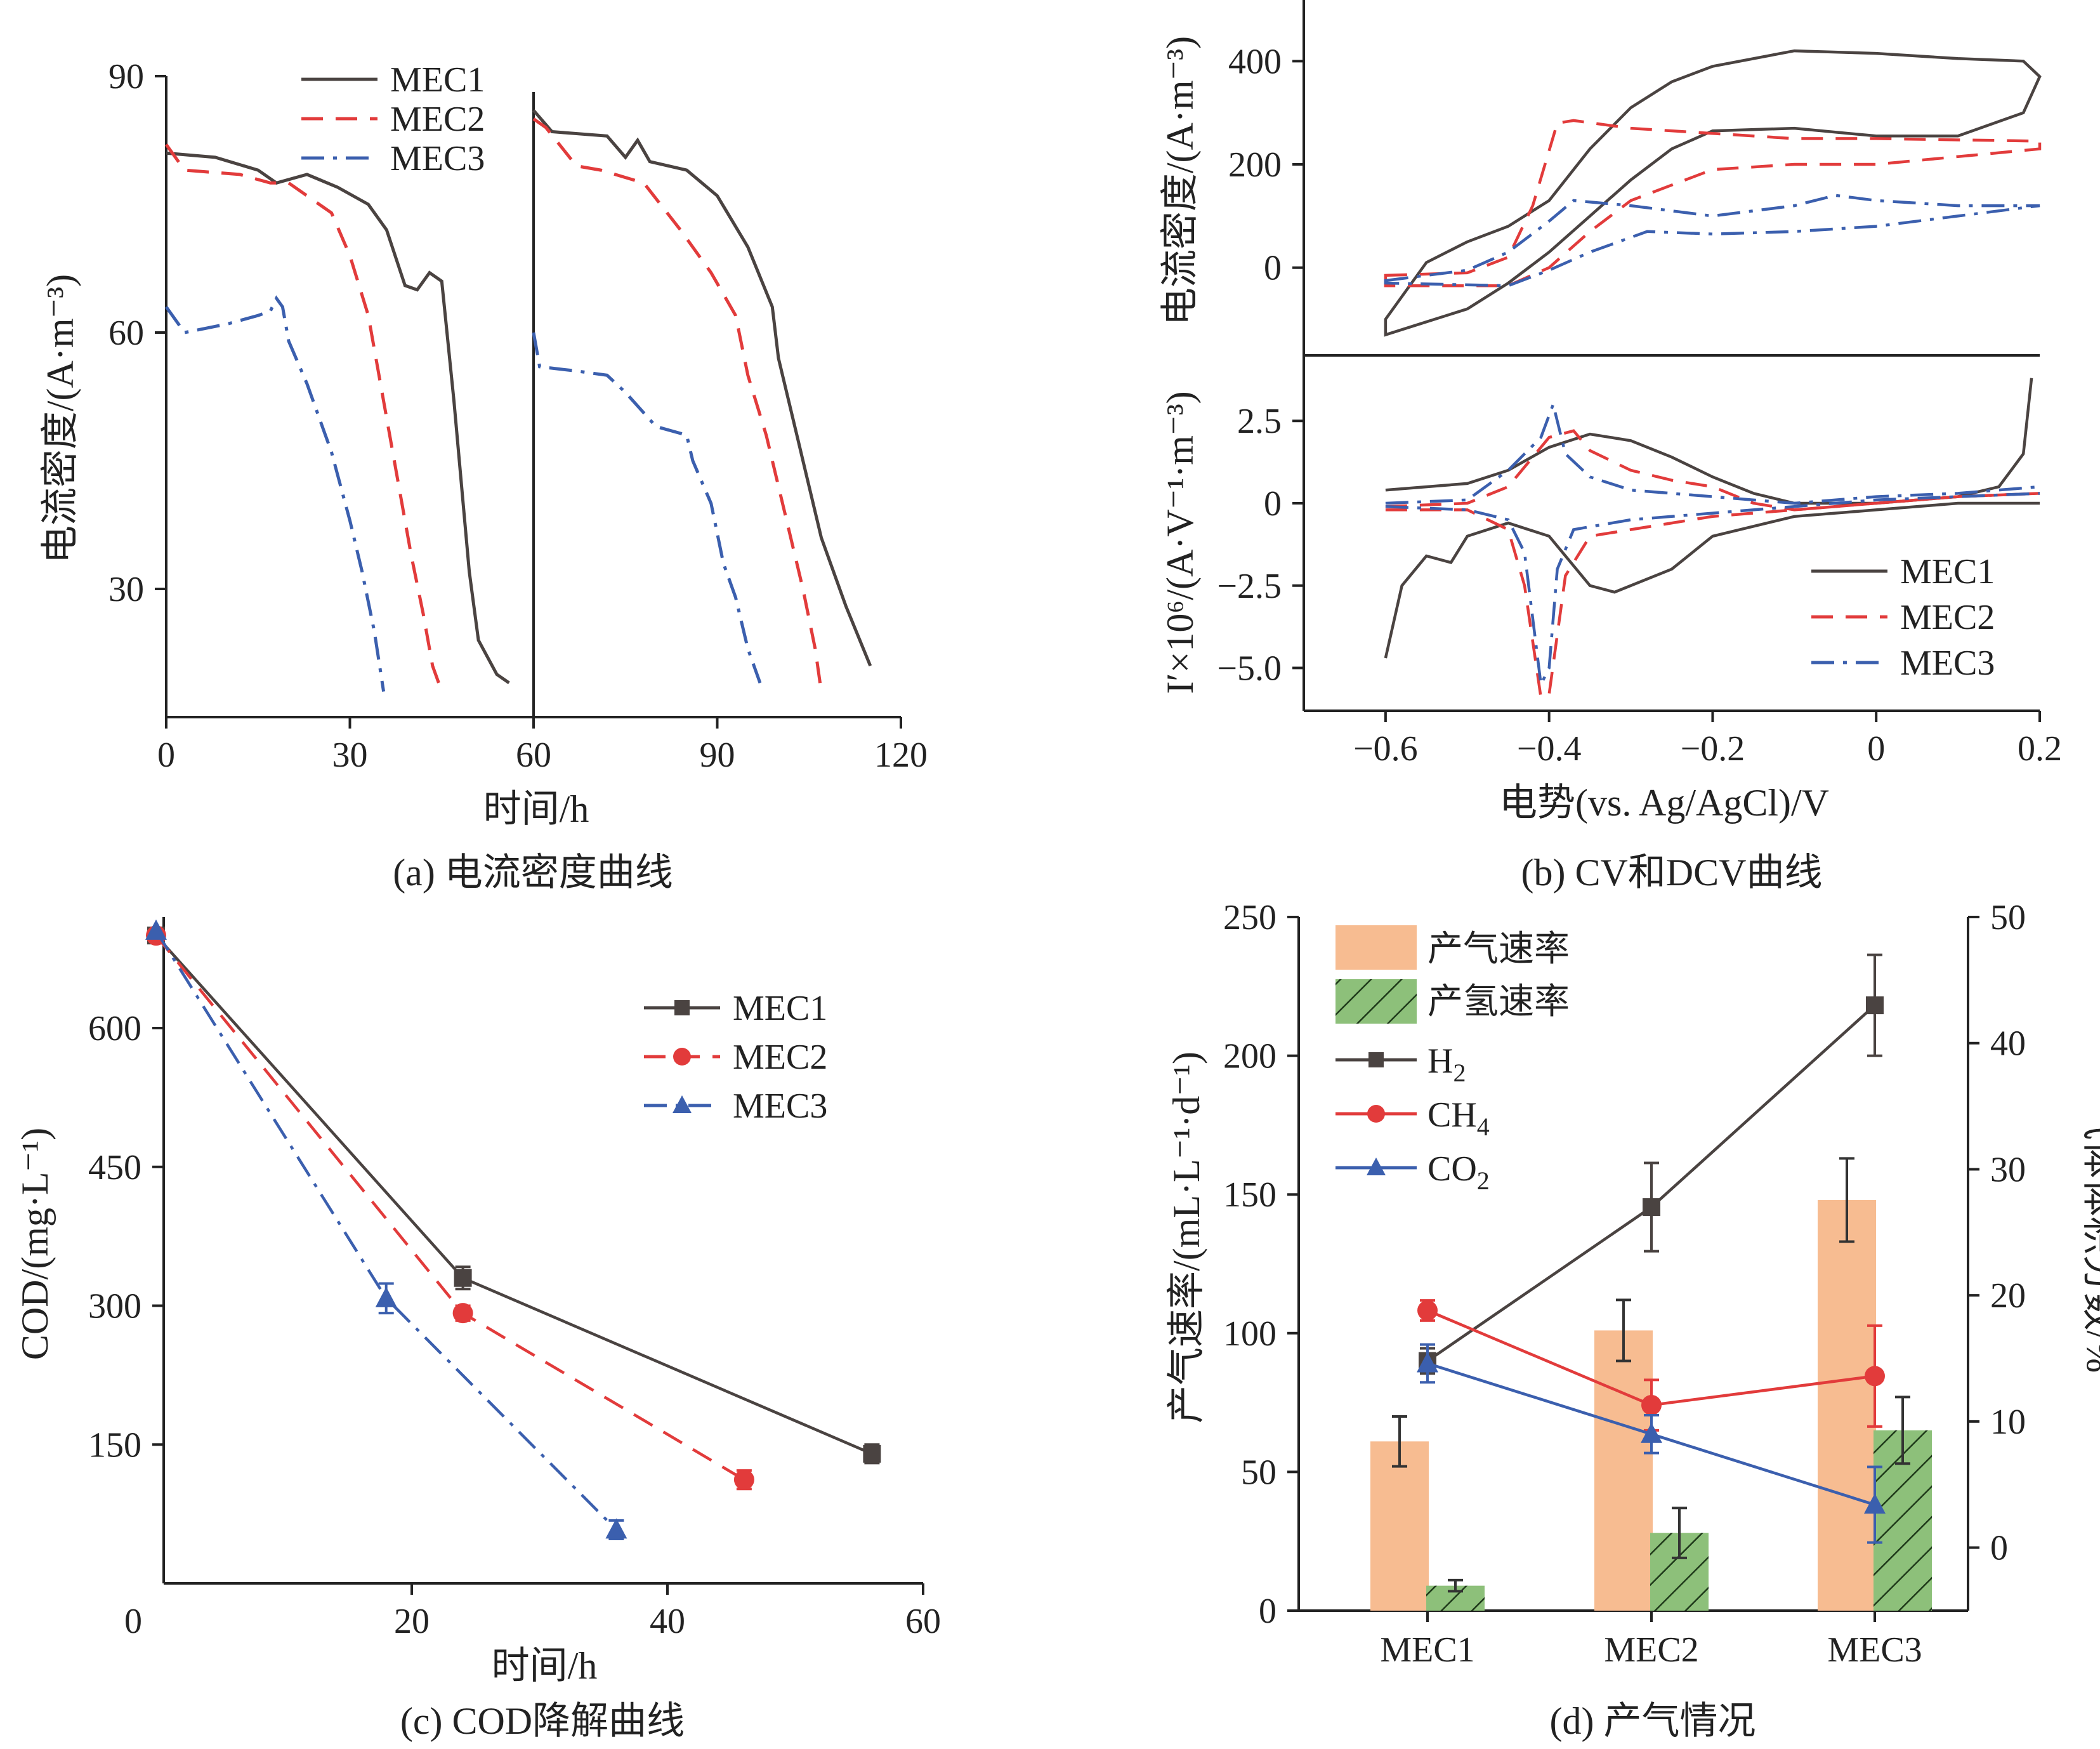 Image resolution: width=2100 pixels, height=1749 pixels. I want to click on panel-b-legend: MEC1 MEC2 MEC3, so click(1903, 617).